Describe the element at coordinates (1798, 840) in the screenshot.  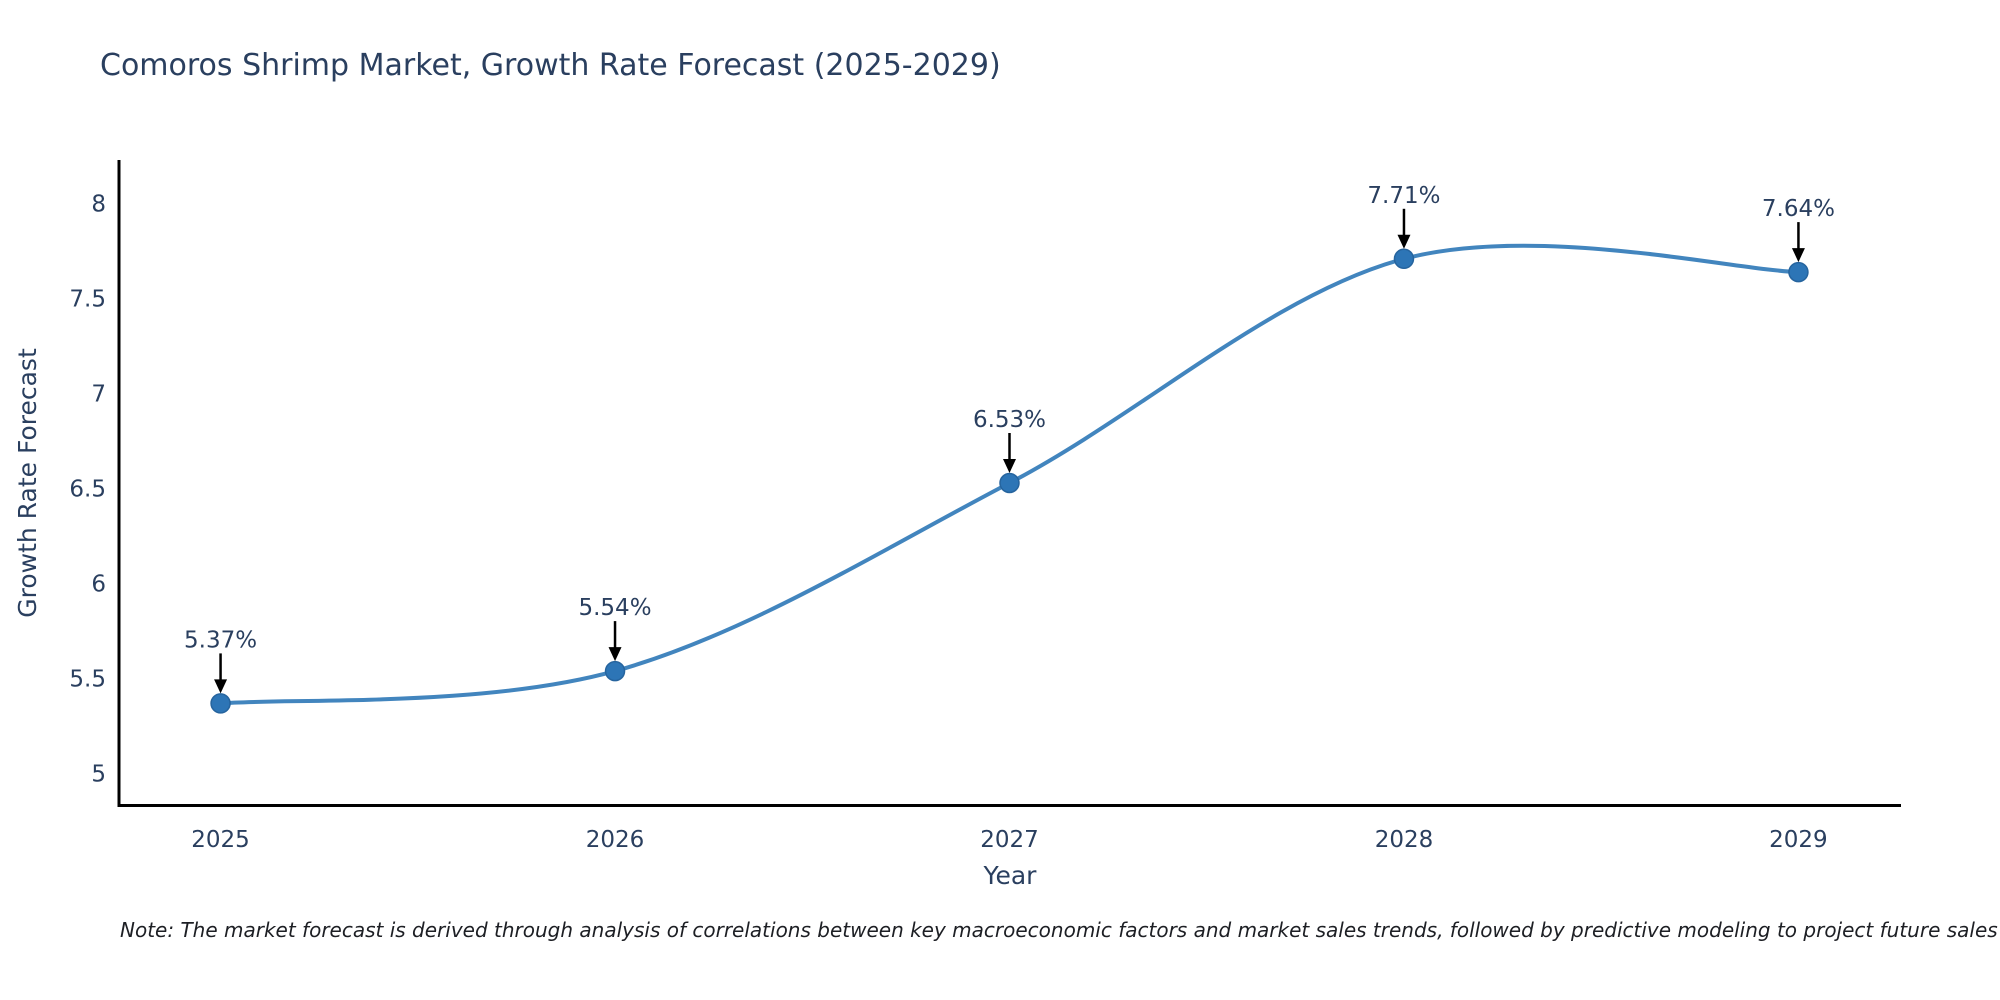
I see `x-tick-label: 2029` at that location.